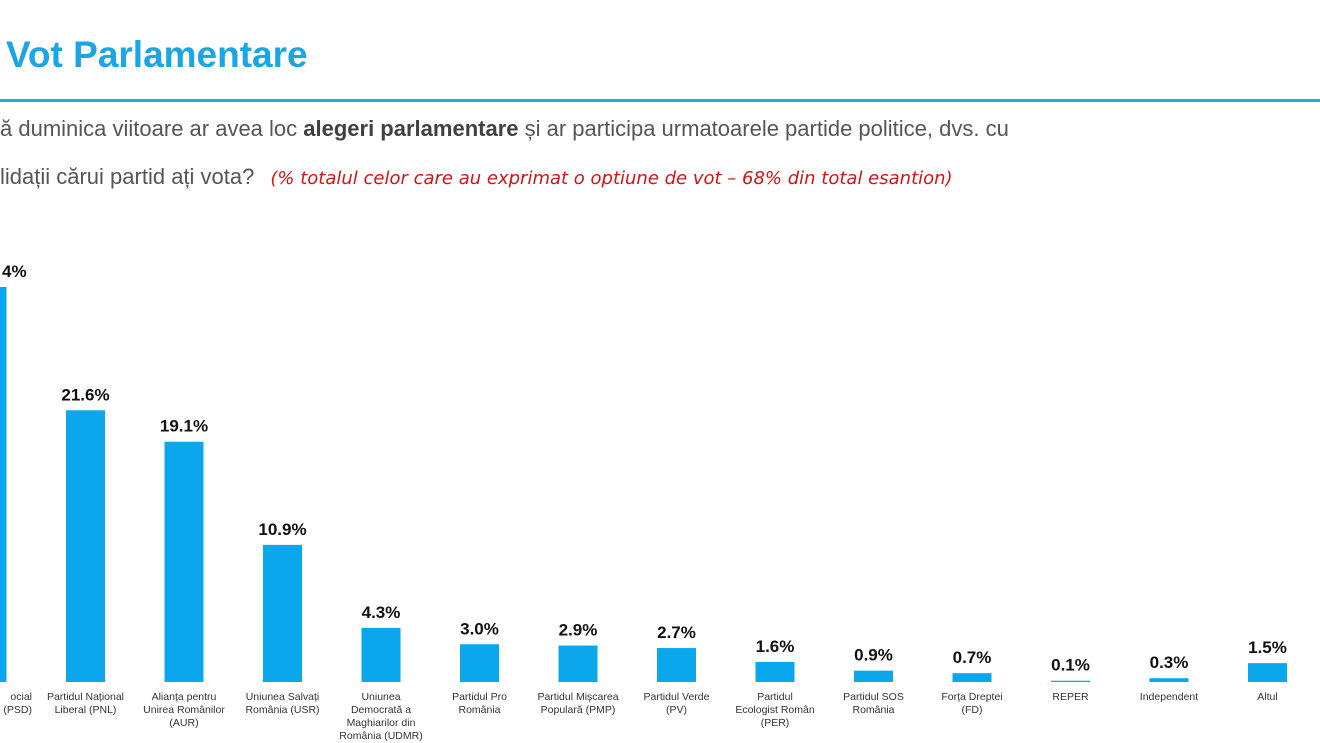  I want to click on category-label-10: Forța Dreptei (FD), so click(972, 704).